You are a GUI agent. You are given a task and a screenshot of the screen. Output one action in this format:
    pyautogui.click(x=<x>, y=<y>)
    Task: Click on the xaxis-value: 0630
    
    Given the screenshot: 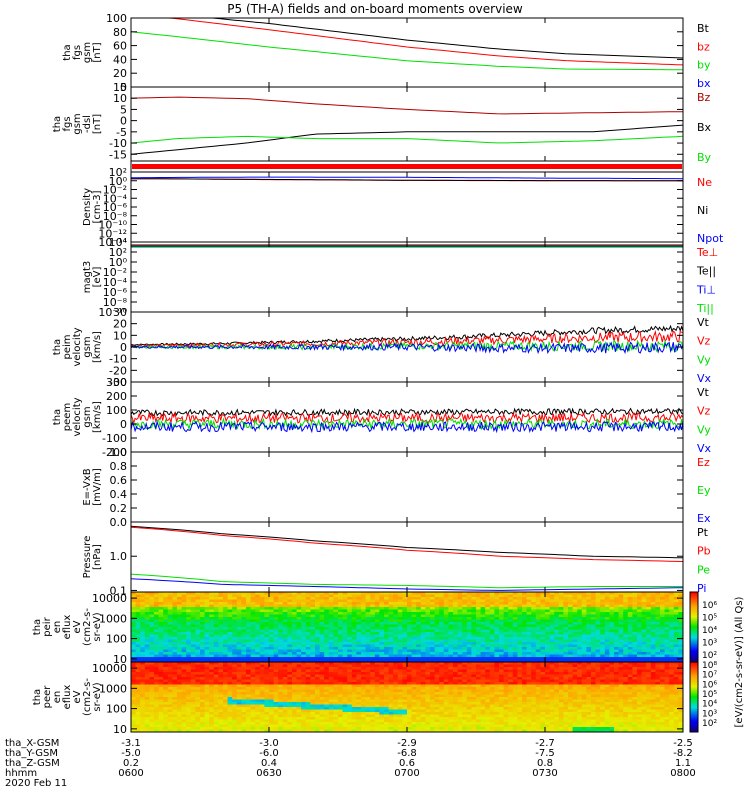 What is the action you would take?
    pyautogui.click(x=268, y=773)
    